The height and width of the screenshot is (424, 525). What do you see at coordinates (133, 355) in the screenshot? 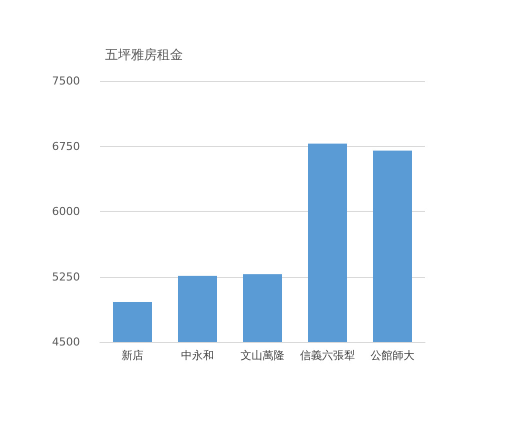
I see `x-tick-label: 新店` at bounding box center [133, 355].